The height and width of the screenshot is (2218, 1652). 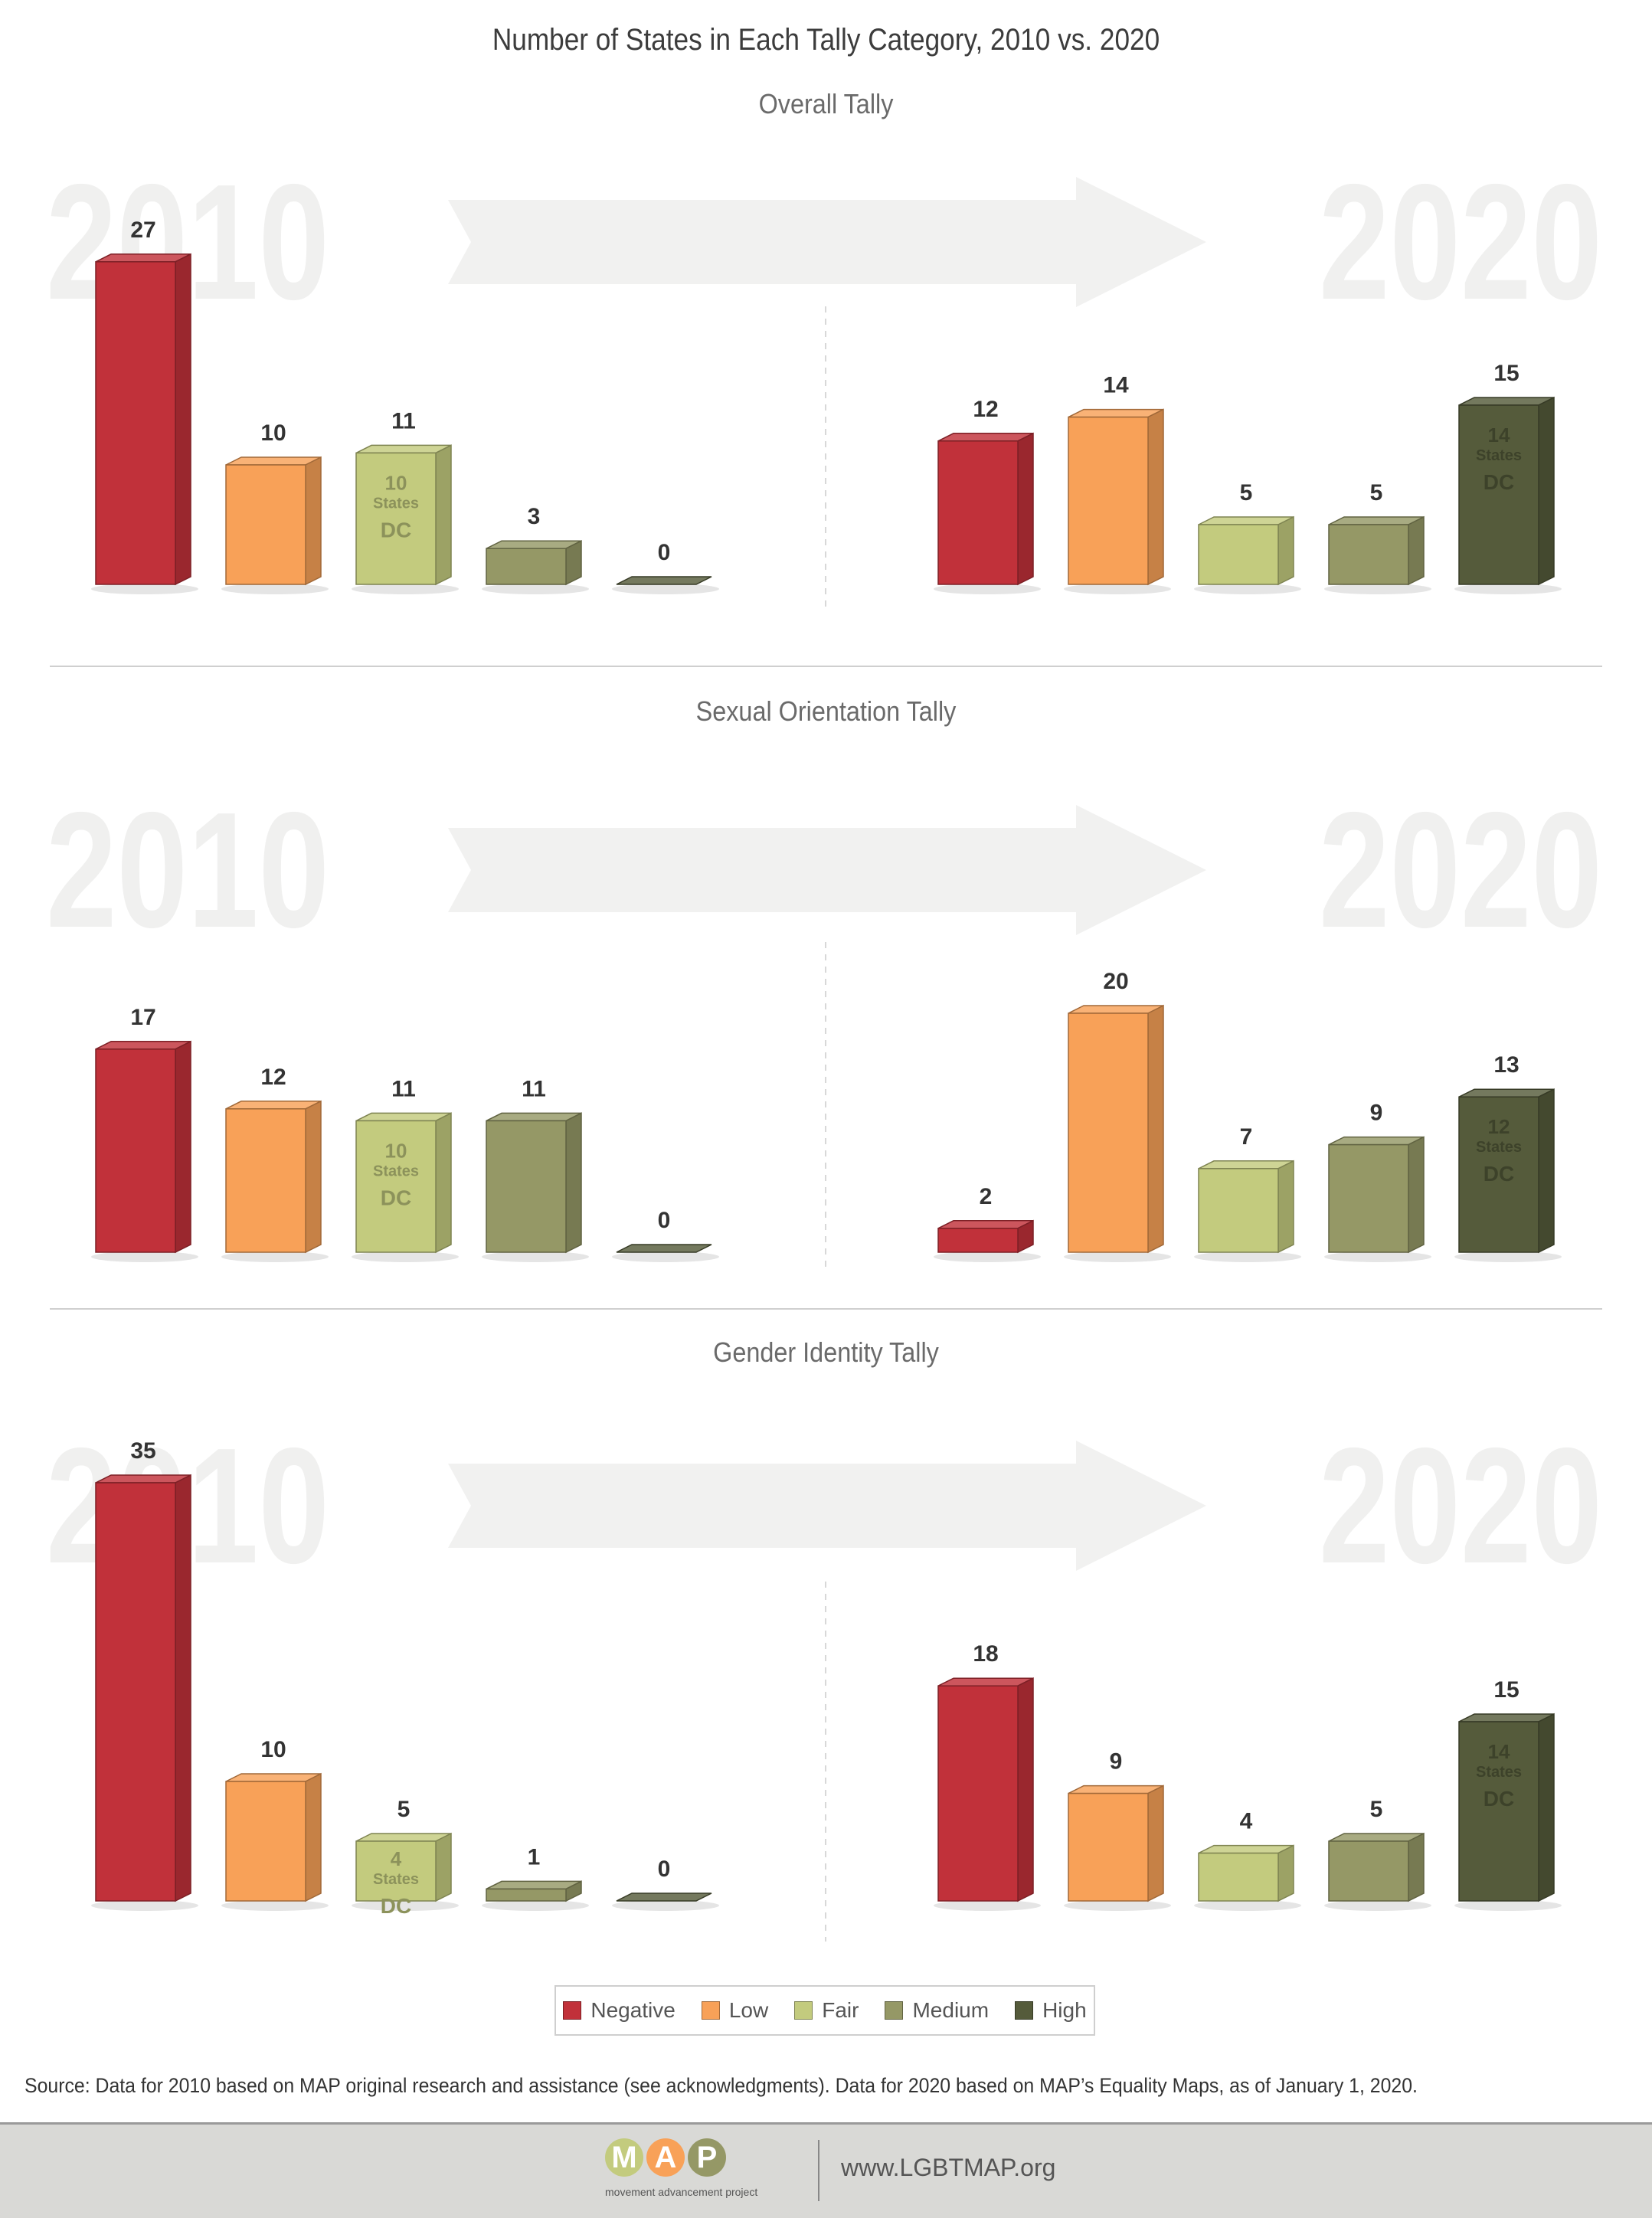 I want to click on bar-2010-negative: 17, so click(x=144, y=1134).